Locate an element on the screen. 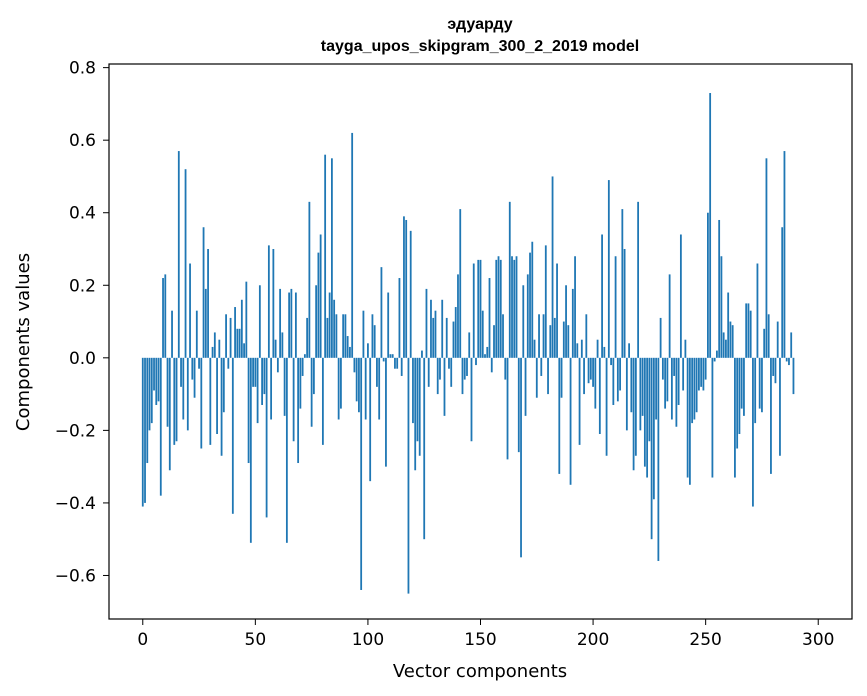  y-axis-ticks: −0.6 −0.4 −0.2 0.0 0.2 0.4 0.6 0.8 is located at coordinates (82, 322).